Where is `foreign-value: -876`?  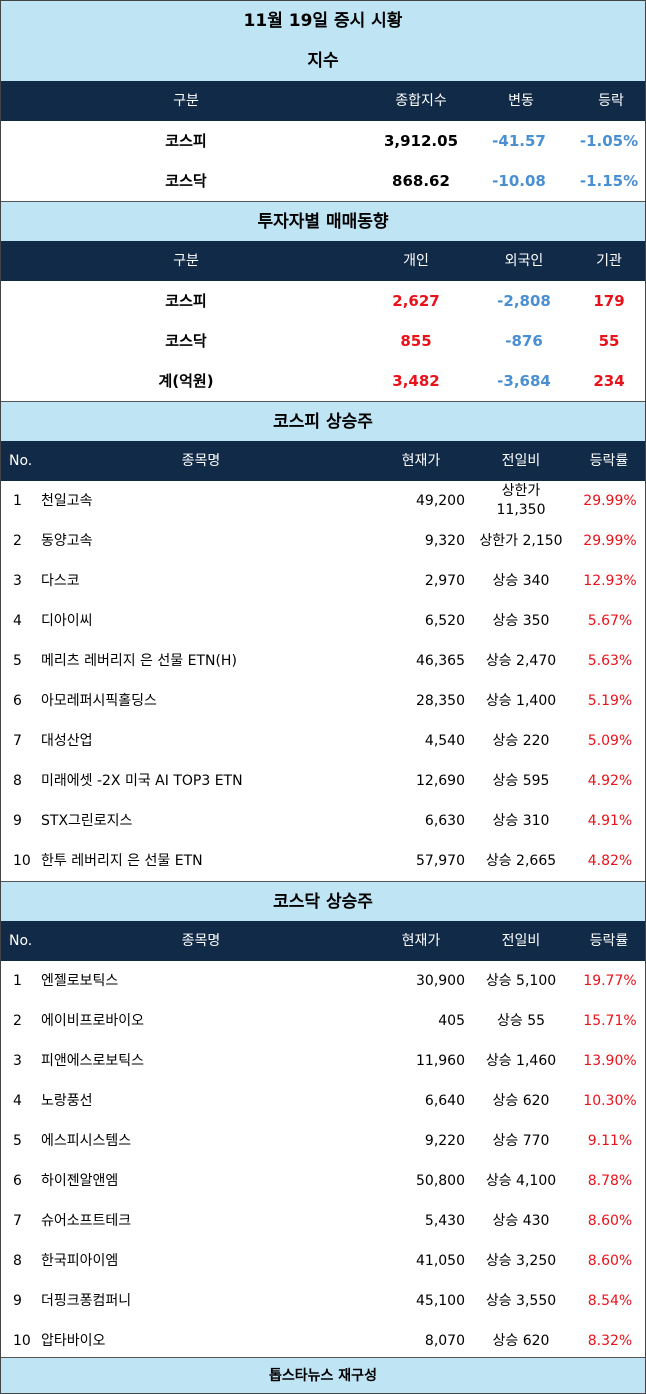
foreign-value: -876 is located at coordinates (524, 341).